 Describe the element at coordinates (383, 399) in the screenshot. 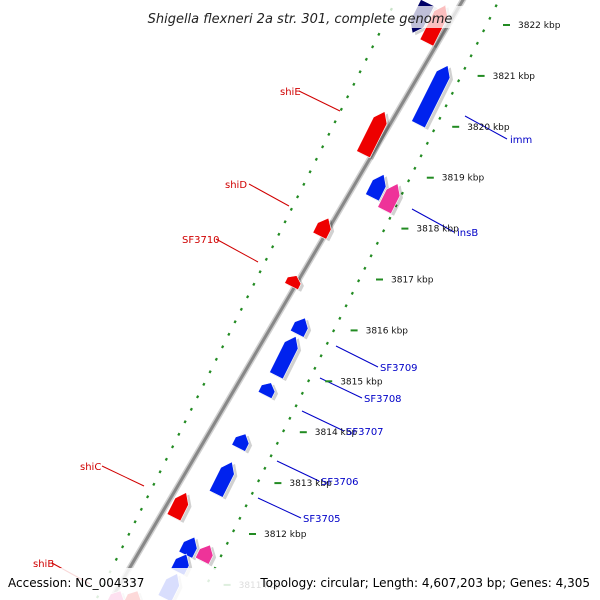

I see `gene-label-sf3708: SF3708` at that location.